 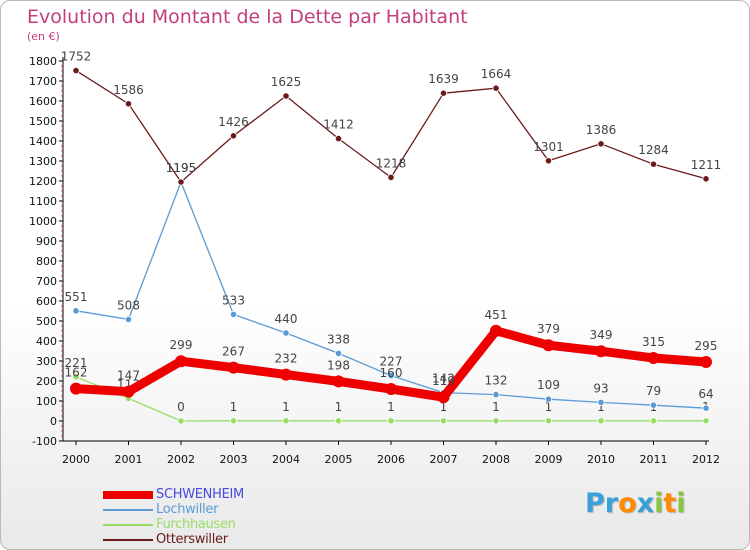 I want to click on y-tick-label: 400, so click(x=46, y=341).